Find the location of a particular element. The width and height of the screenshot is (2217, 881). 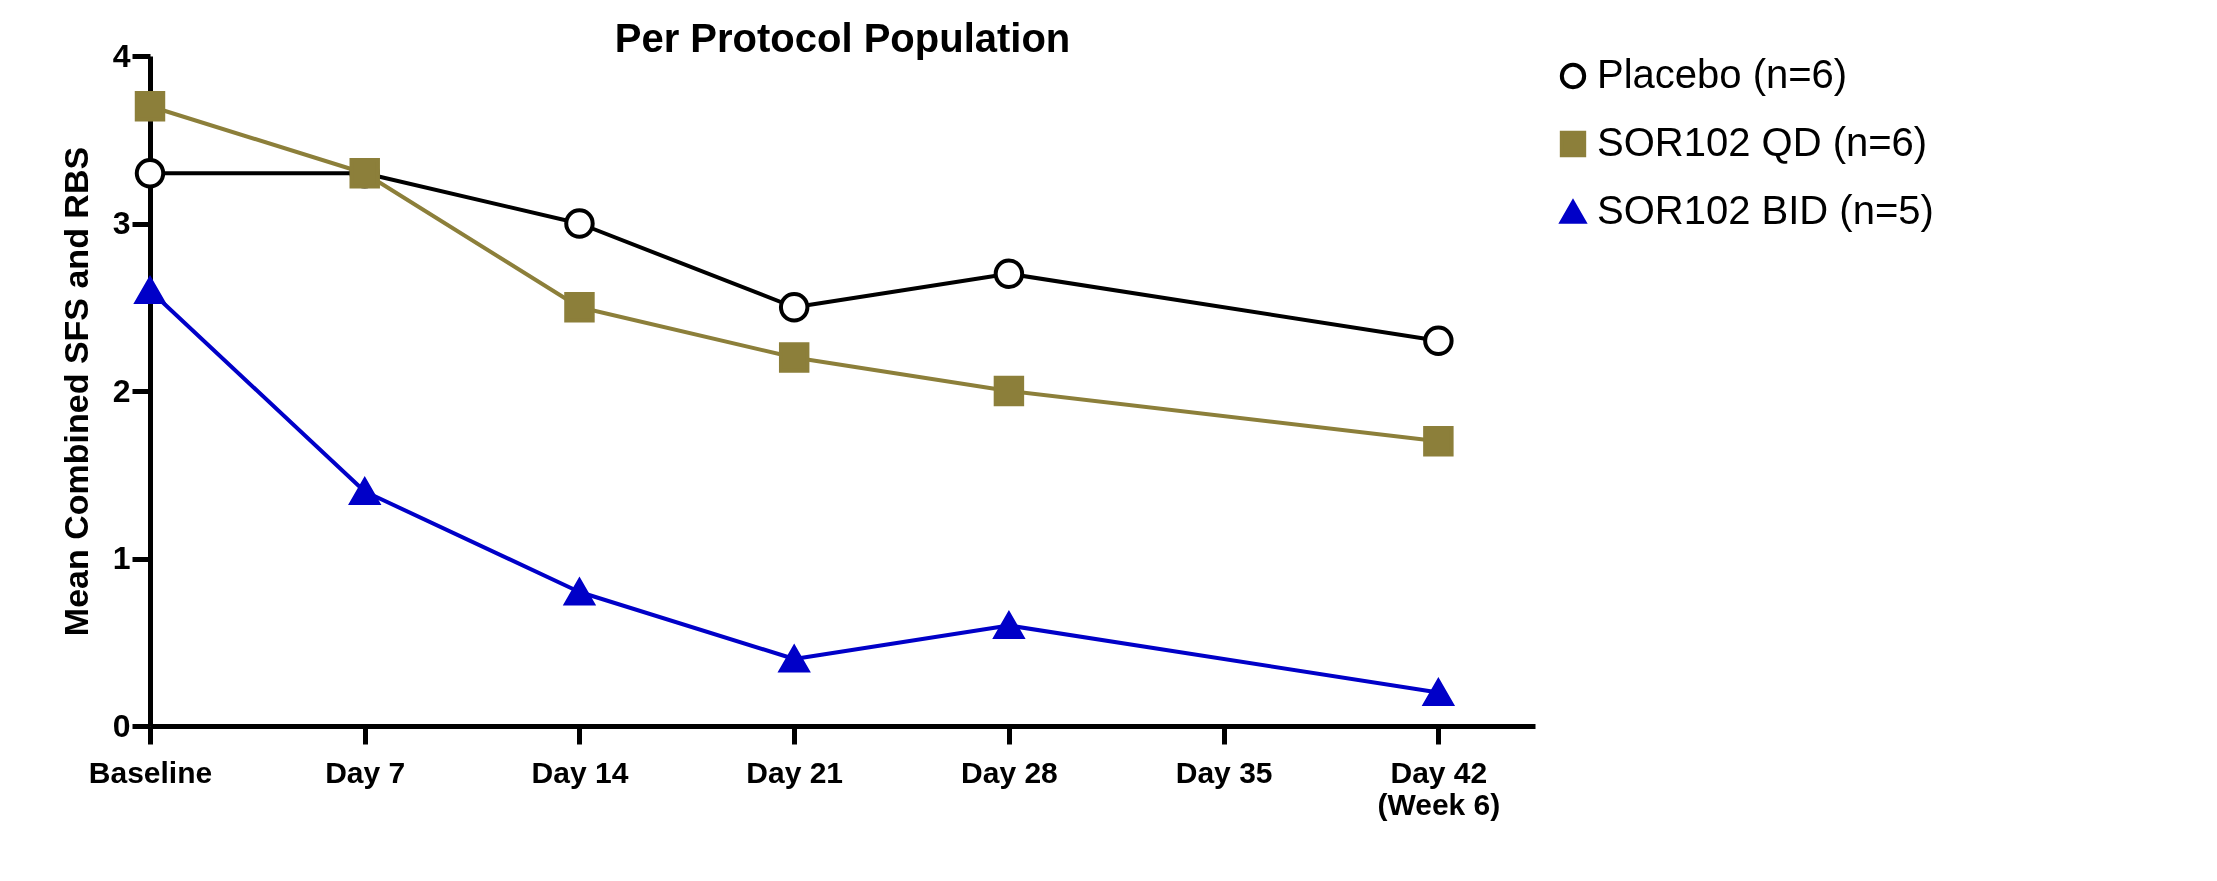

y-axis-title: Mean Combined SFS and RBS is located at coordinates (75, 391).